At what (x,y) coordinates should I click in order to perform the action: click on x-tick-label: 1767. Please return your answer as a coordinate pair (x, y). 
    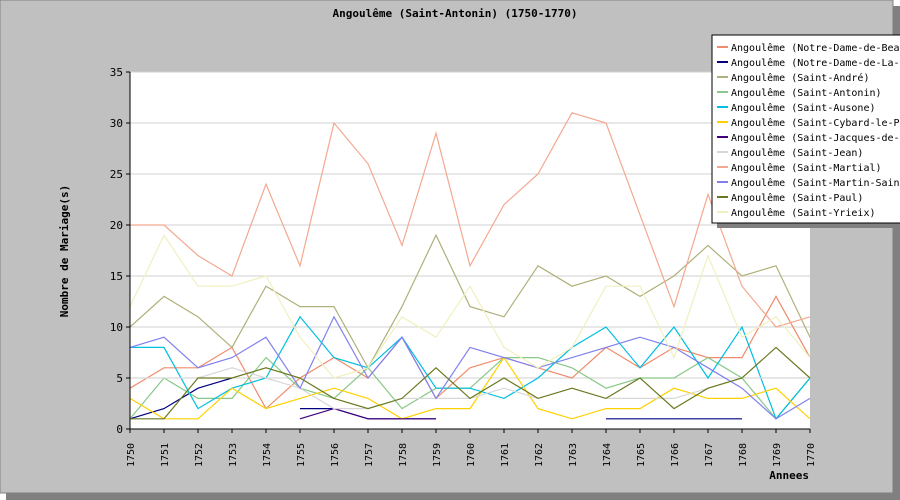
    Looking at the image, I should click on (709, 455).